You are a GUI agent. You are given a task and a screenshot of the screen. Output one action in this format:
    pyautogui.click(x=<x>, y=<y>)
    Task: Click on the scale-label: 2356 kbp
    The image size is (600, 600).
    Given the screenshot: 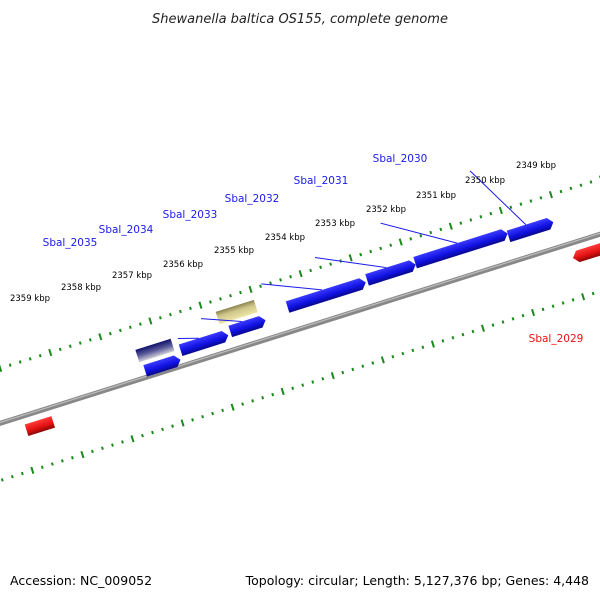 What is the action you would take?
    pyautogui.click(x=183, y=265)
    